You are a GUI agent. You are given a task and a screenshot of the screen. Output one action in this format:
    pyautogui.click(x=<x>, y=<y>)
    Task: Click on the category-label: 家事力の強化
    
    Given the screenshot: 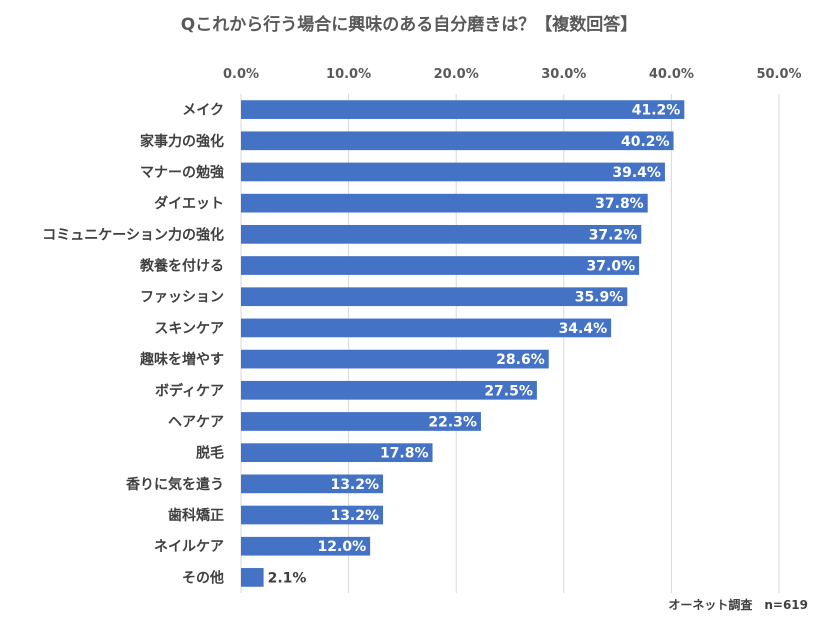 What is the action you would take?
    pyautogui.click(x=182, y=141)
    